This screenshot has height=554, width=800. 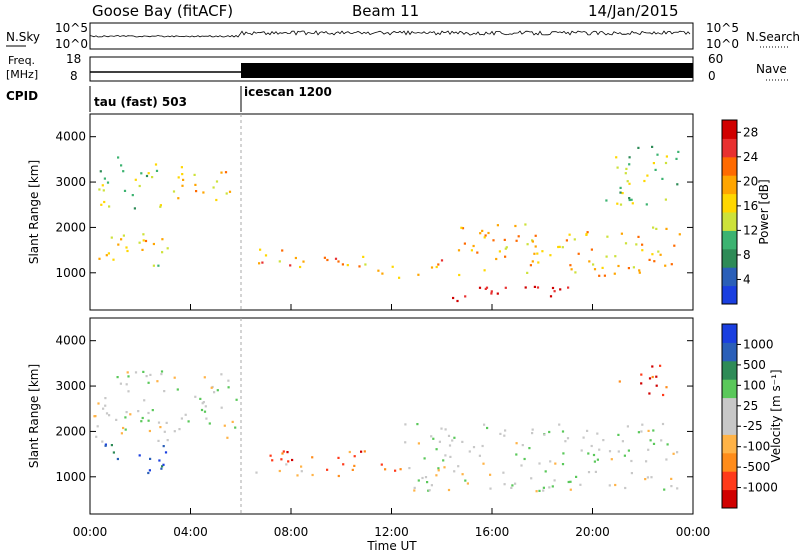 What do you see at coordinates (71, 28) in the screenshot?
I see `noise-left-tick-top: 10^5` at bounding box center [71, 28].